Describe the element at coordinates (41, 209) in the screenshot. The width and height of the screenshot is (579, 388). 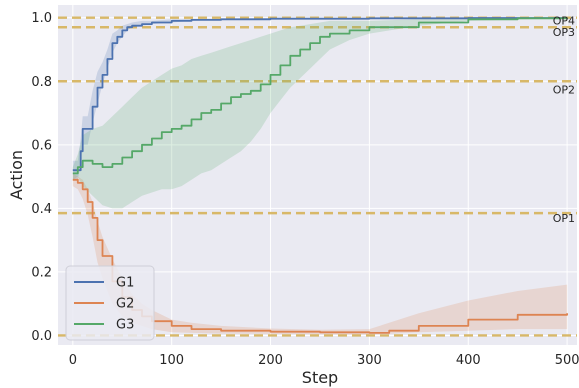
I see `y-tick-label: 0.4` at that location.